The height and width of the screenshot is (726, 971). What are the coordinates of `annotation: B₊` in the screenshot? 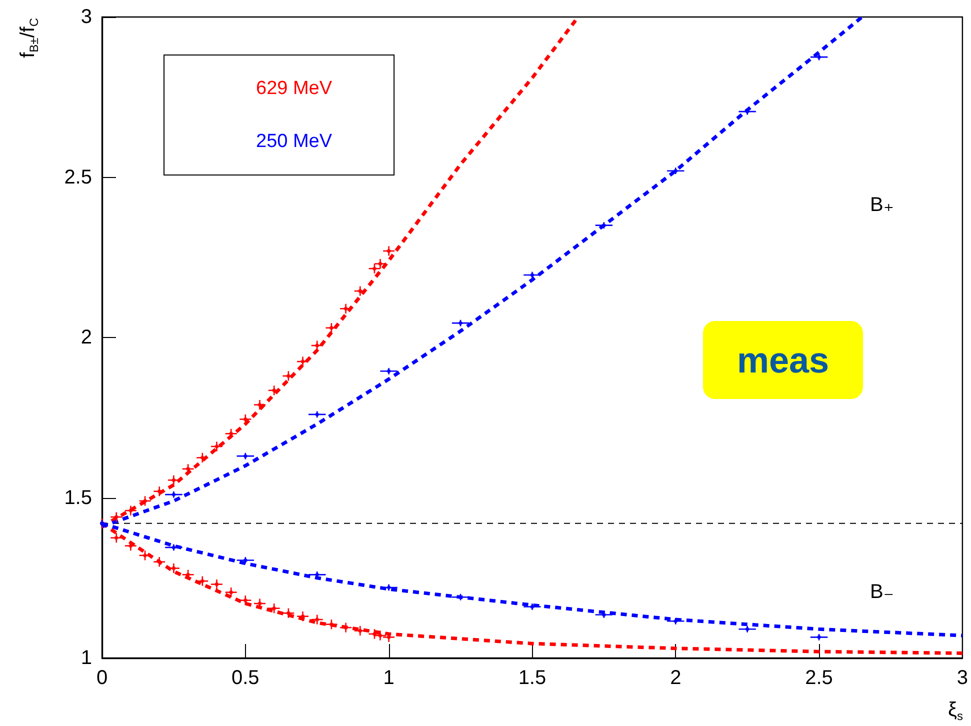 It's located at (882, 205).